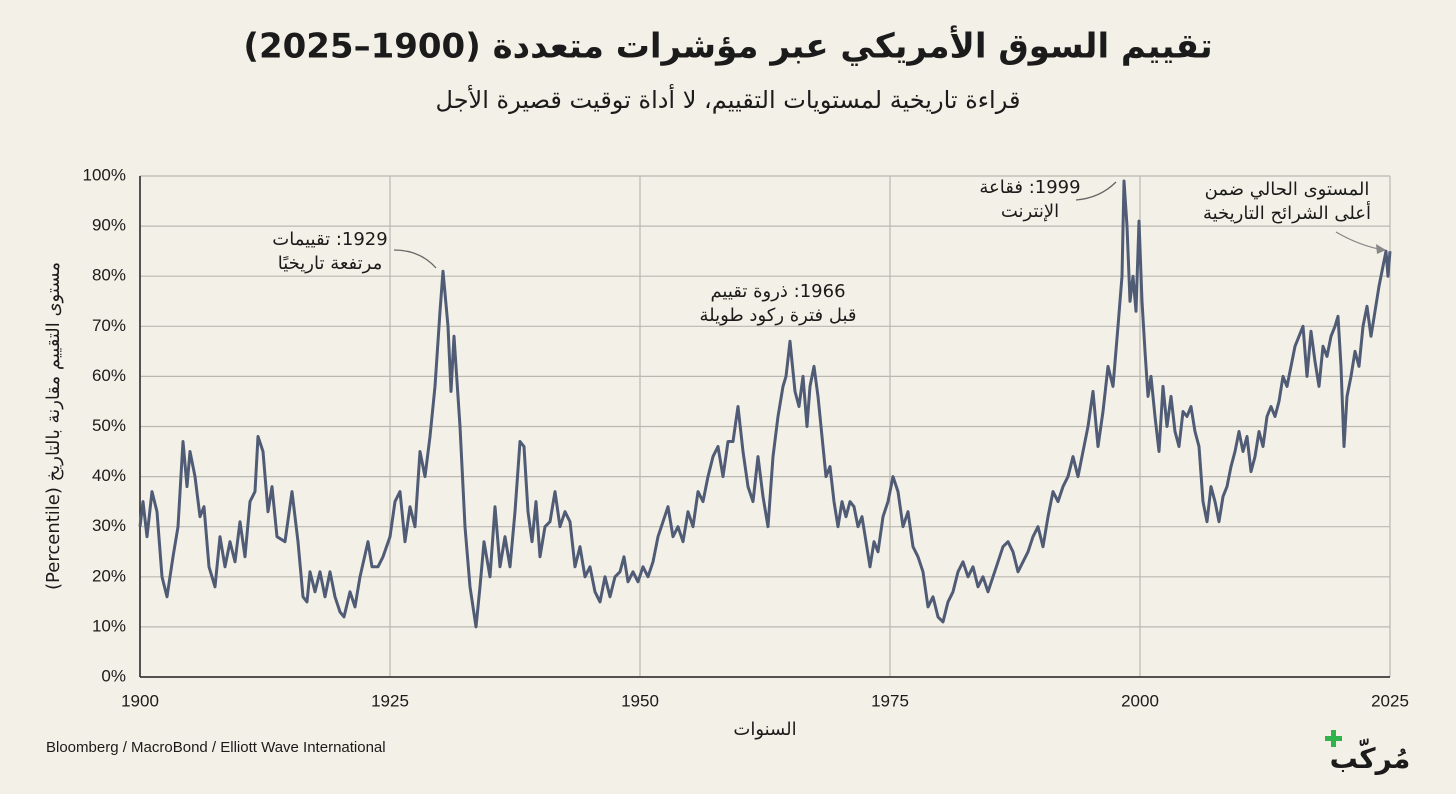 The width and height of the screenshot is (1456, 794). What do you see at coordinates (1370, 756) in the screenshot?
I see `logo-text: مُركّب` at bounding box center [1370, 756].